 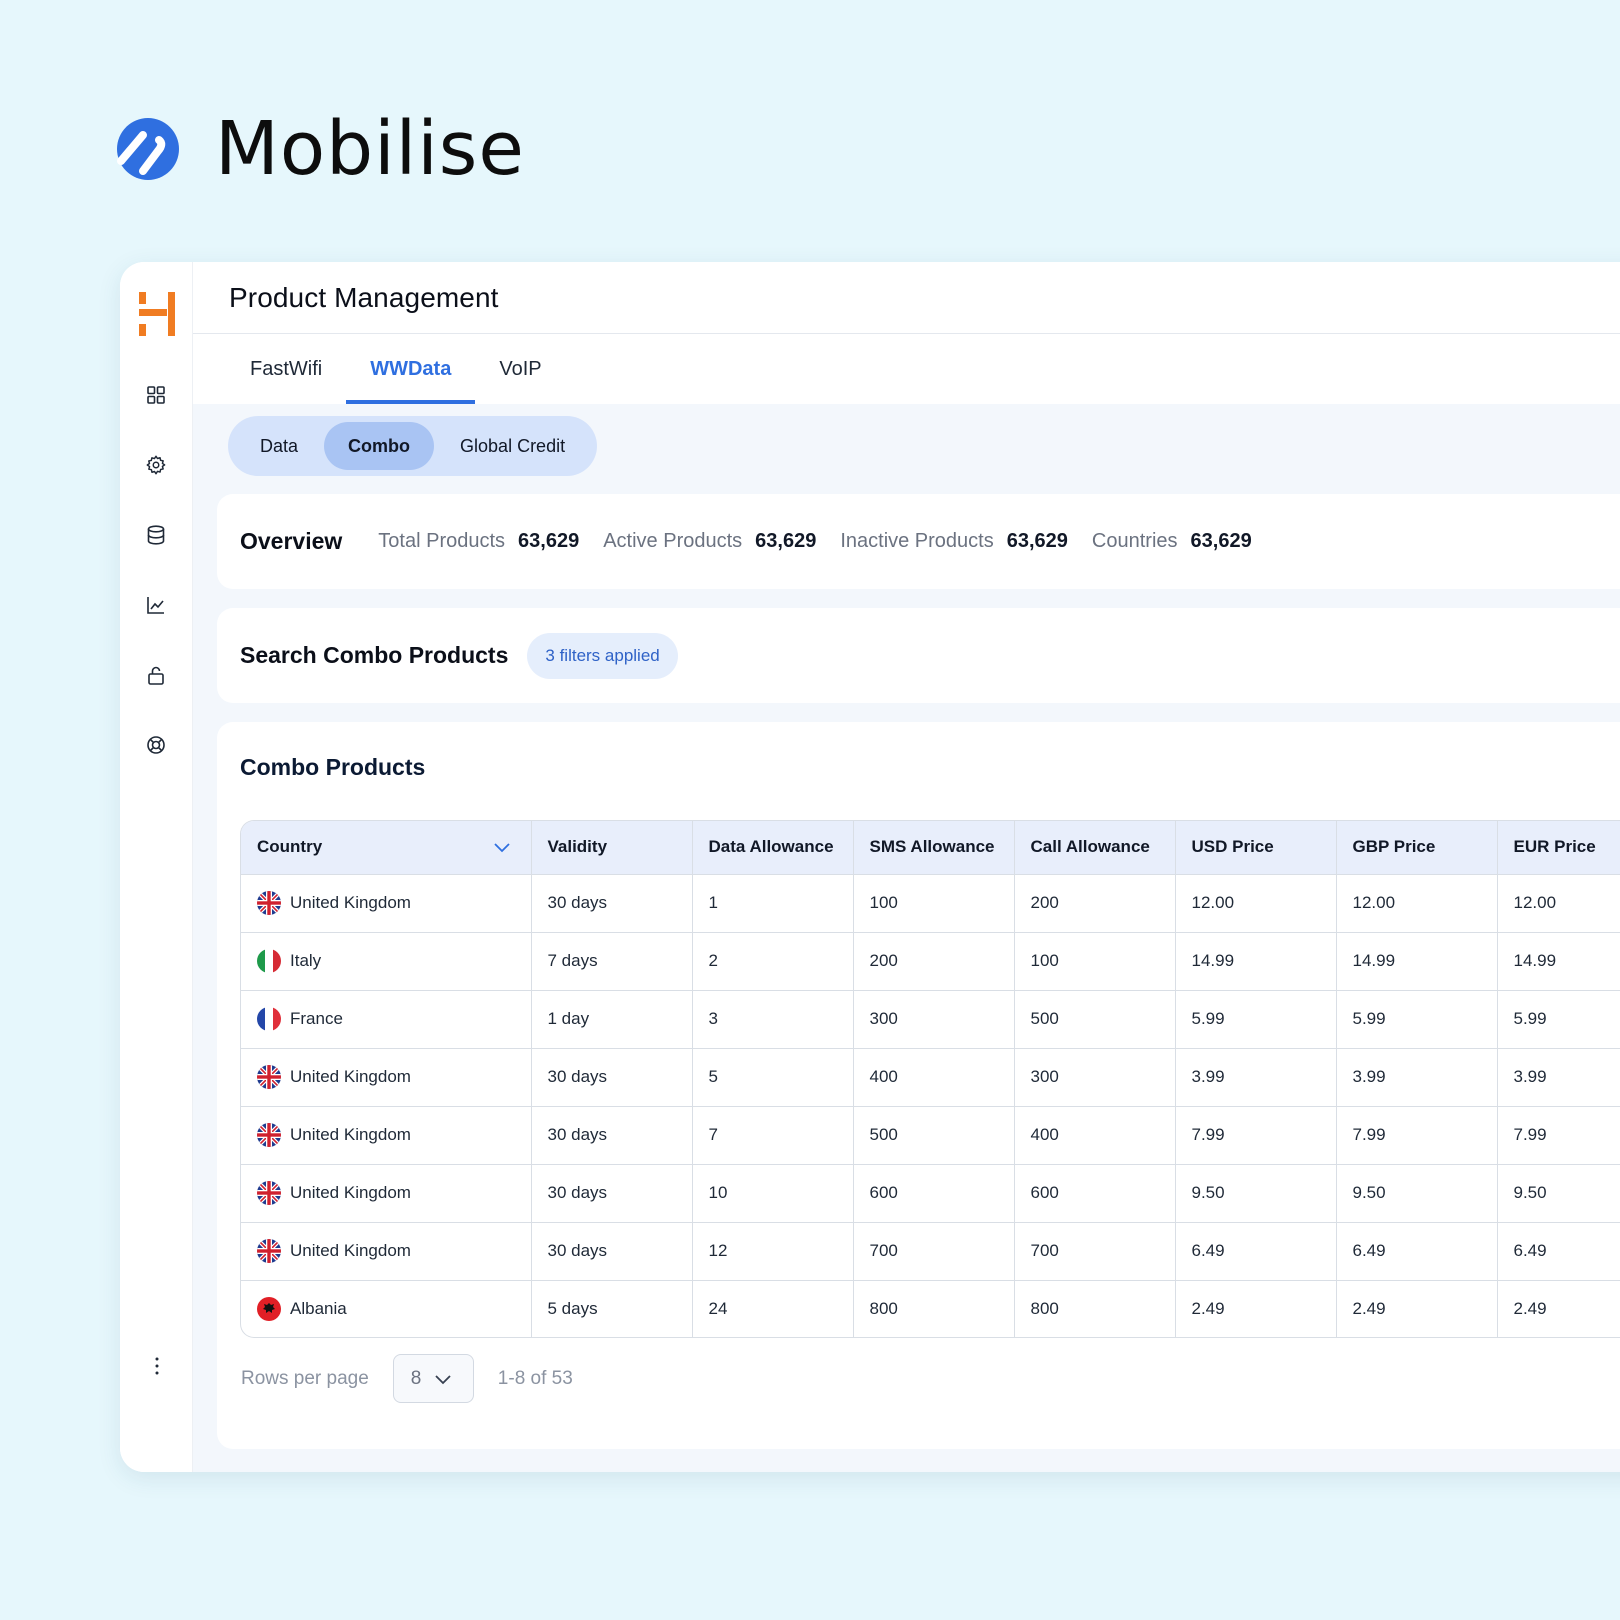 What do you see at coordinates (157, 314) in the screenshot?
I see `app-logo` at bounding box center [157, 314].